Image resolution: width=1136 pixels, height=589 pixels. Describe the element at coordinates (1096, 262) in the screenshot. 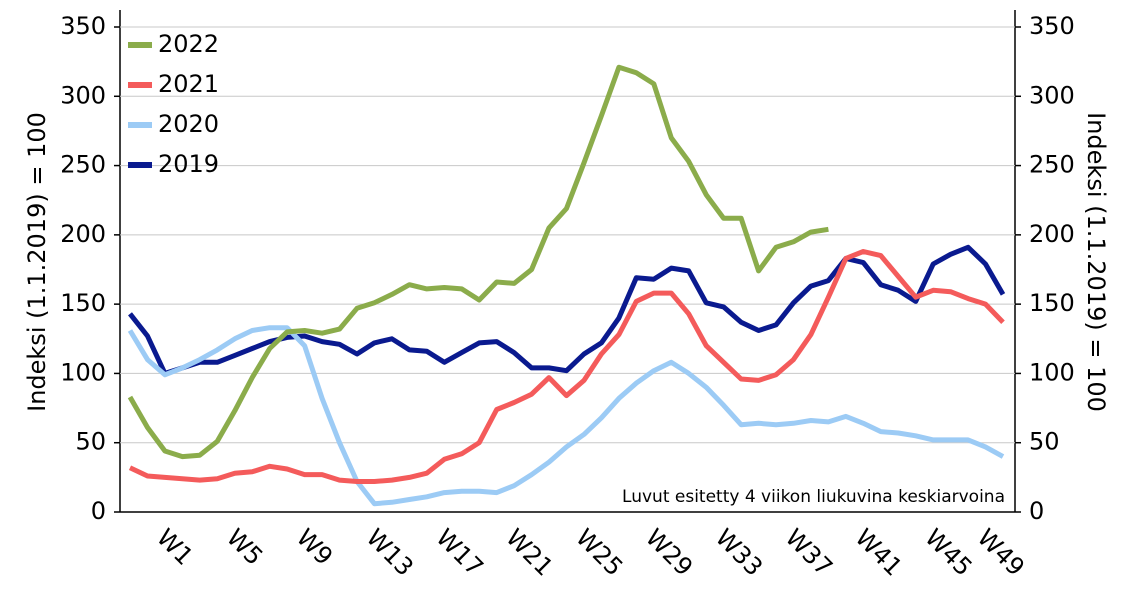

I see `y2-axis-label: Indeksi (1.1.2019) = 100` at that location.